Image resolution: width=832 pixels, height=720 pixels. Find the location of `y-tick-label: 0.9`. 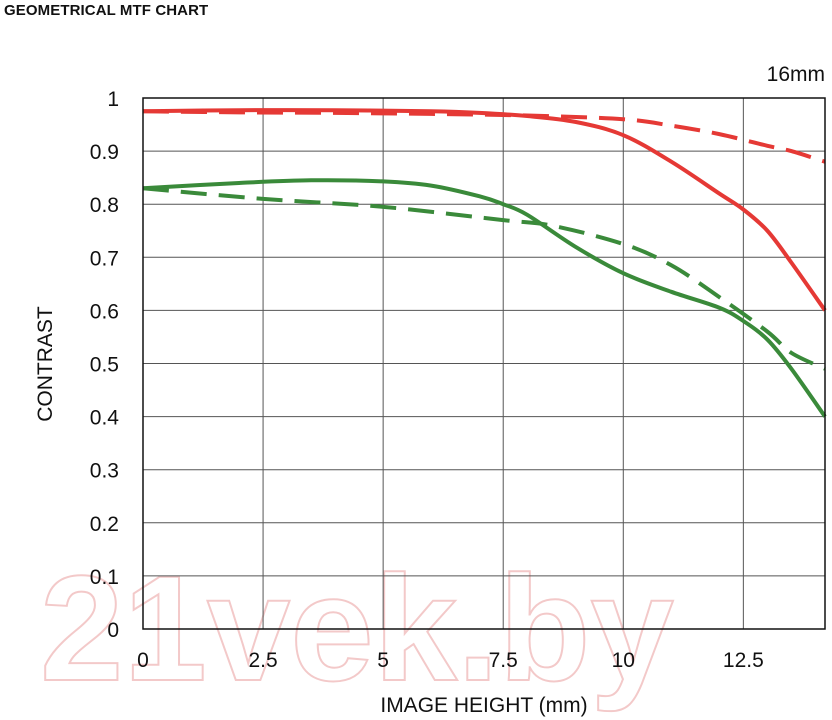

y-tick-label: 0.9 is located at coordinates (104, 152).